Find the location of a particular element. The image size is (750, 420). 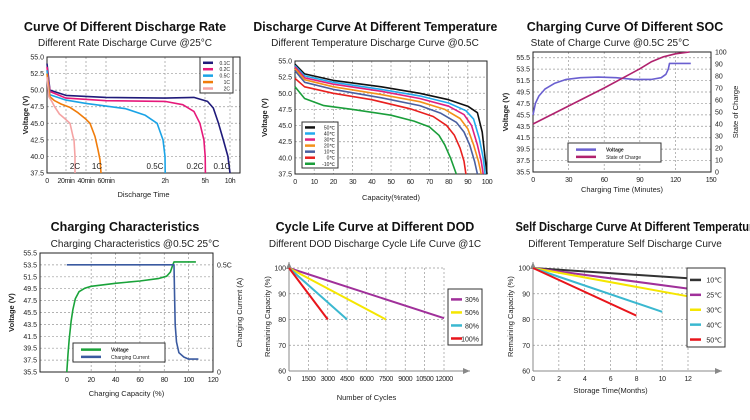

legend-label: 80% is located at coordinates (472, 326).